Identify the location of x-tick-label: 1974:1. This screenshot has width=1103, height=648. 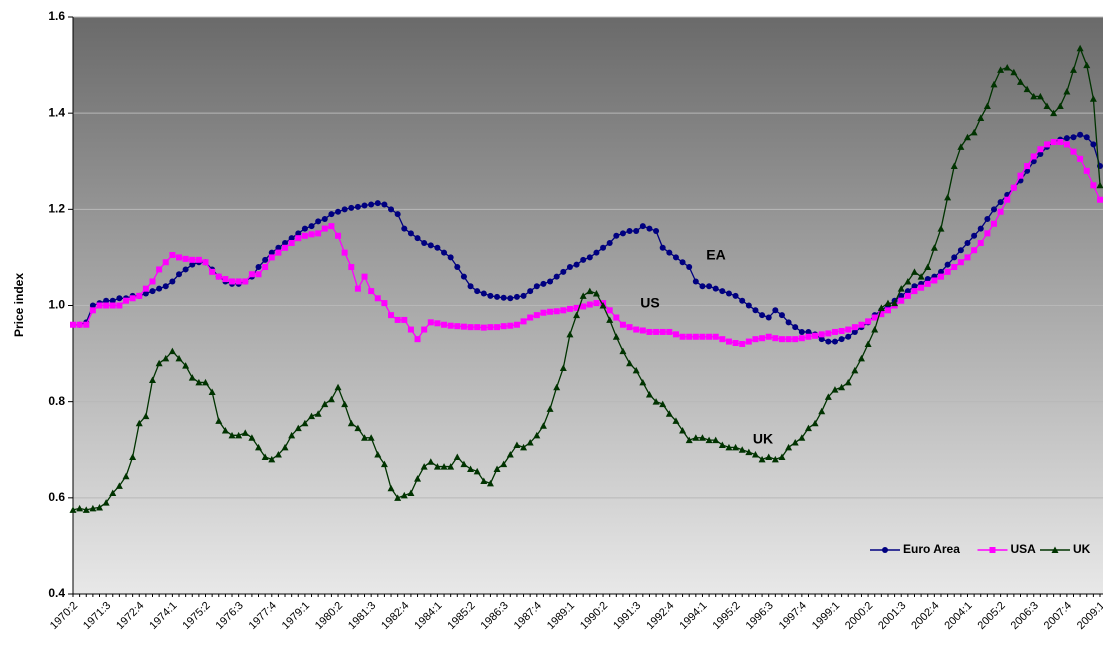
(163, 616).